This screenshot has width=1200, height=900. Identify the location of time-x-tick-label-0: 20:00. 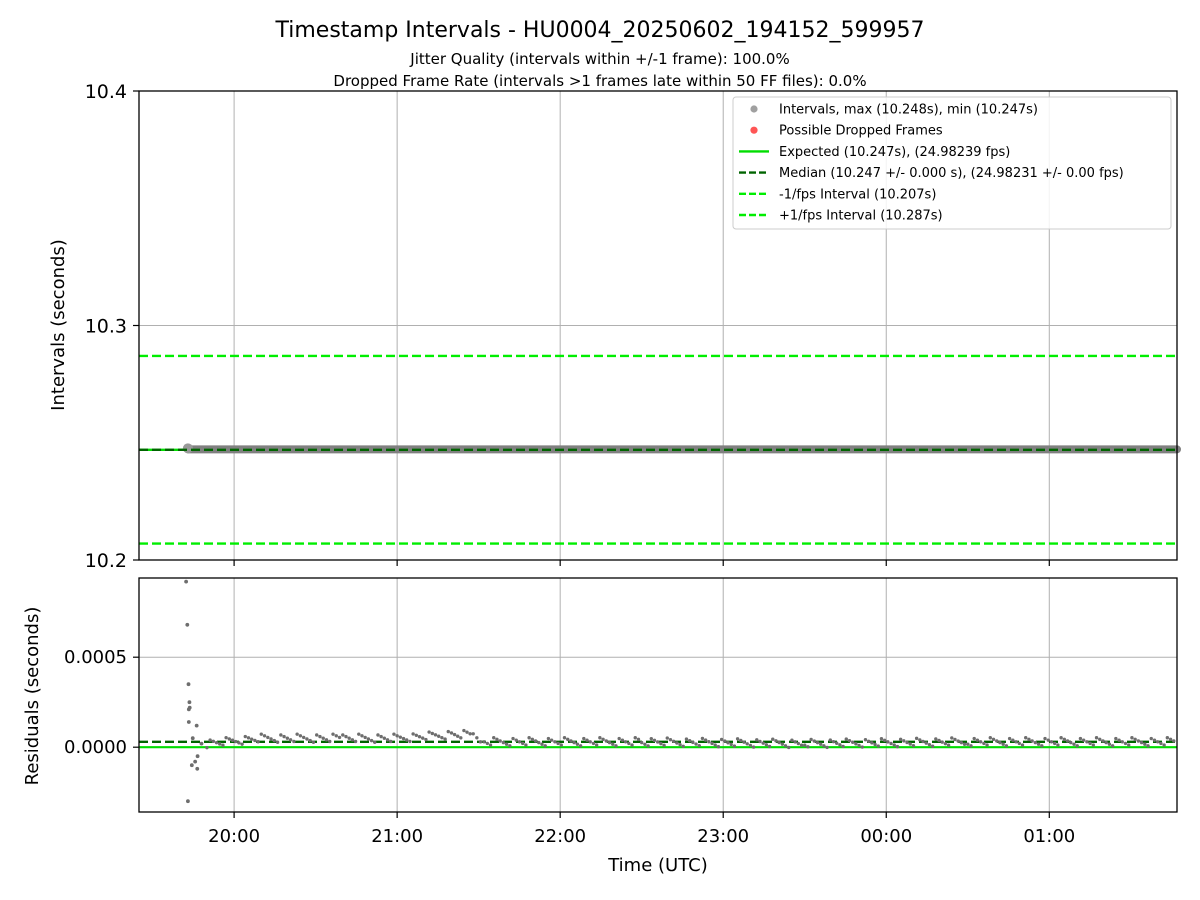
(234, 836).